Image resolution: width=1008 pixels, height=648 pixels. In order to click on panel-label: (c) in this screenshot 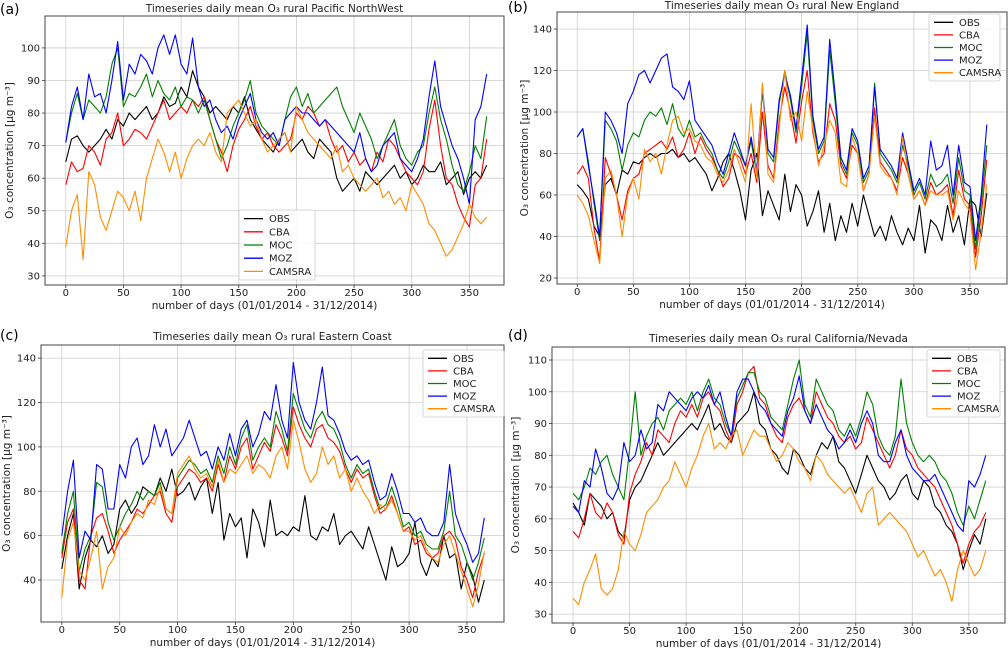, I will do `click(9, 336)`.